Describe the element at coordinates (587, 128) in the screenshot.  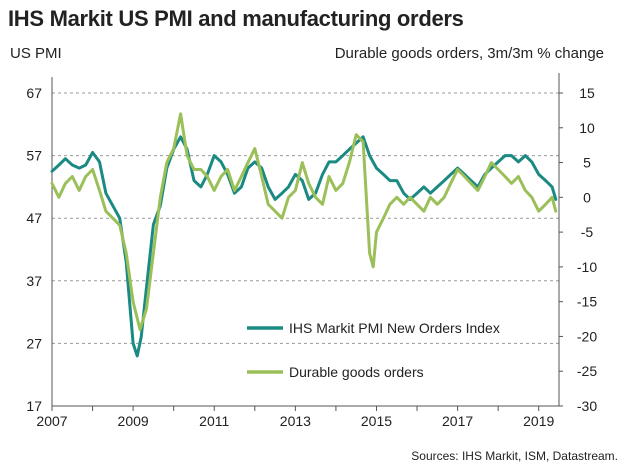
I see `right-y-tick-label: 10` at that location.